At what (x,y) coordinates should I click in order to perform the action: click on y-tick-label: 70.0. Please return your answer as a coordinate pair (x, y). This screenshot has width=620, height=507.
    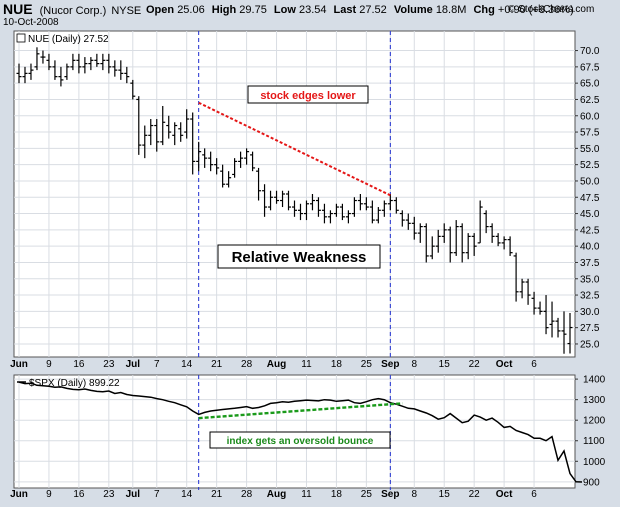
    Looking at the image, I should click on (590, 51).